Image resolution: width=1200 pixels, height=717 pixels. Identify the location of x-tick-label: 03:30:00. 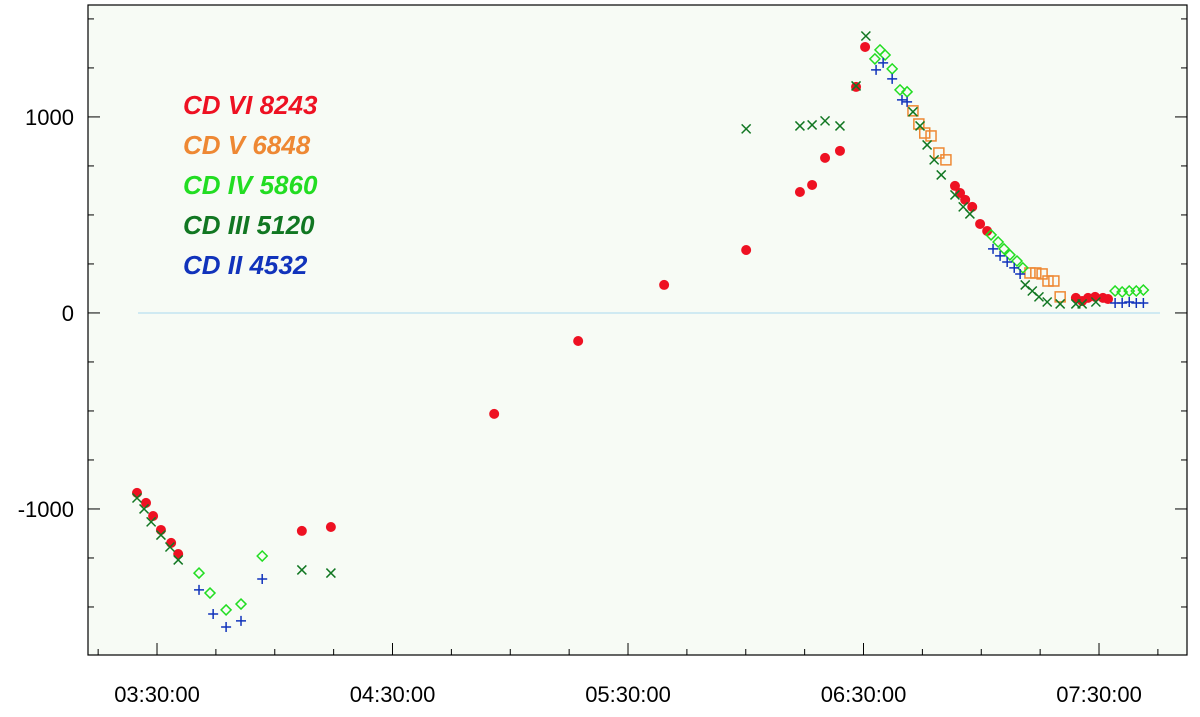
(157, 694).